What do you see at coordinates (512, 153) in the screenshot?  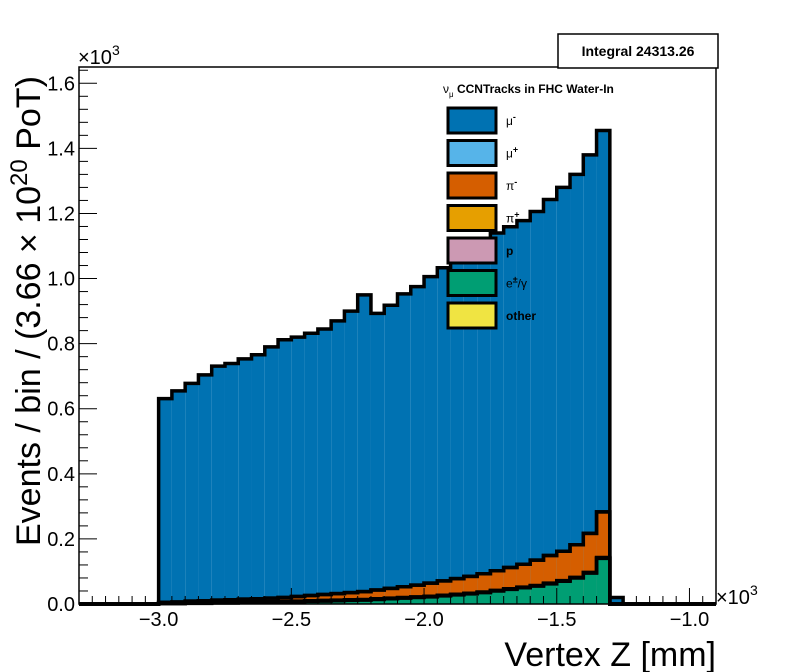 I see `legend-label: μ+` at bounding box center [512, 153].